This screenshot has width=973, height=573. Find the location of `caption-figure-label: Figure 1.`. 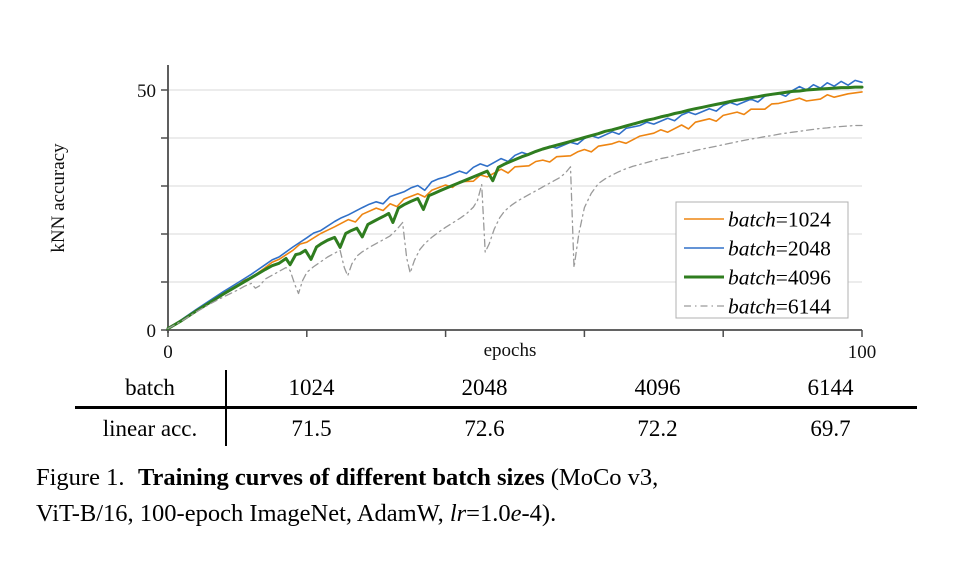

caption-figure-label: Figure 1. is located at coordinates (80, 477).